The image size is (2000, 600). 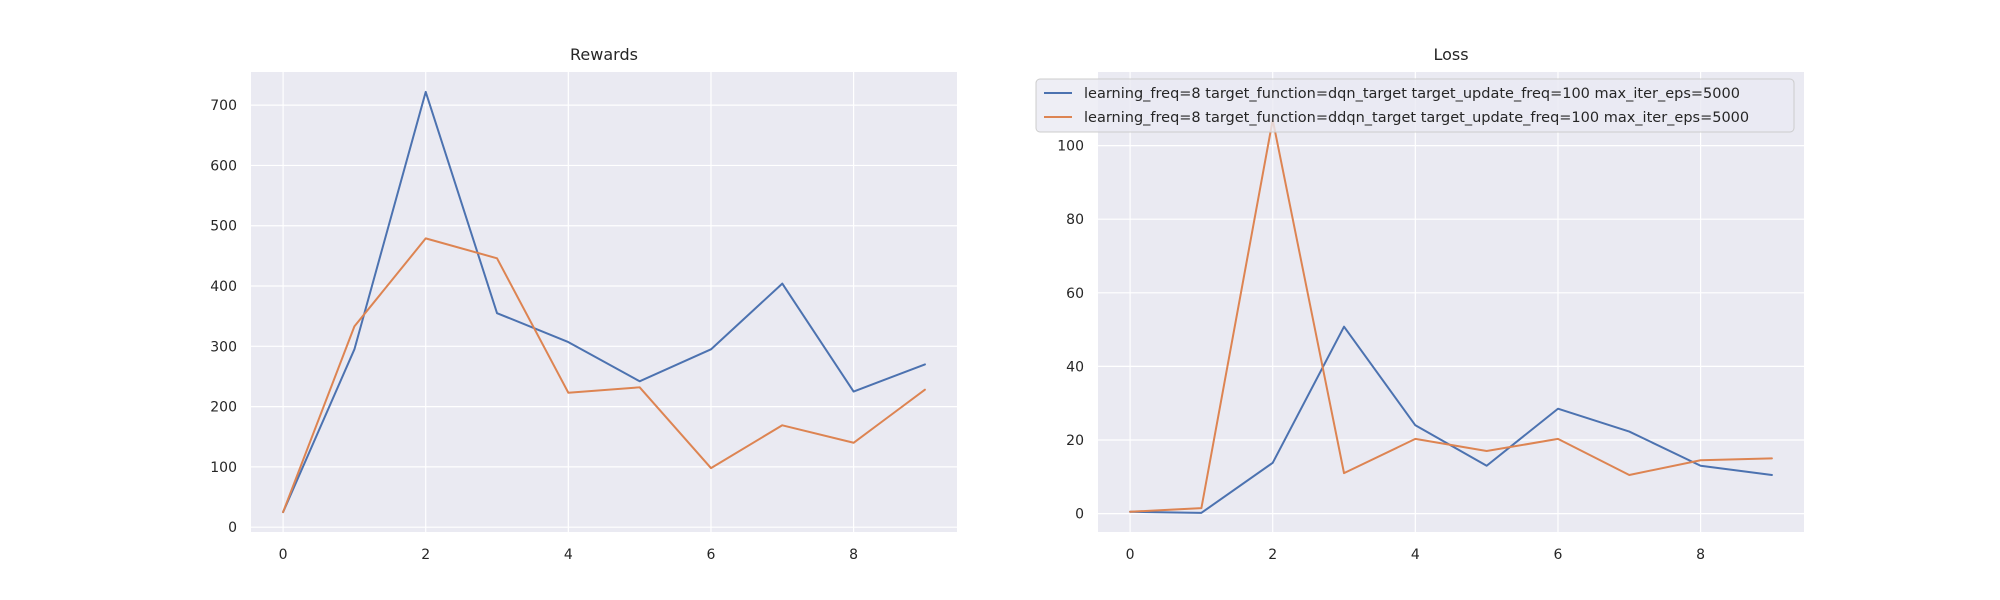 I want to click on loss-y-tick-label: 100, so click(x=1070, y=147).